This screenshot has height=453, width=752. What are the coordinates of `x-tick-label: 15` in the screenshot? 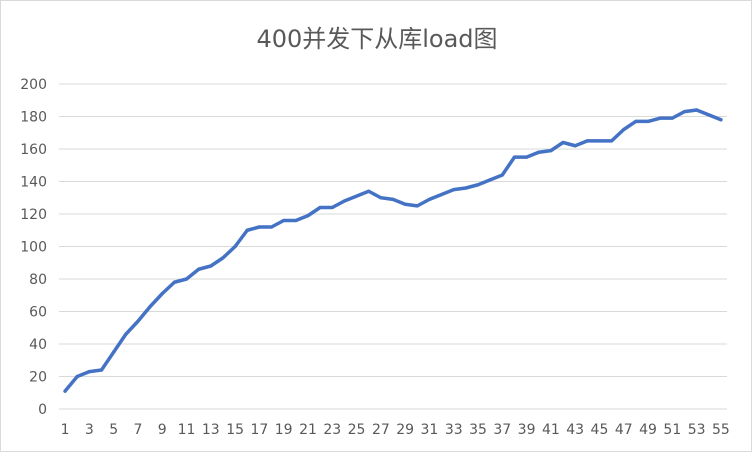 It's located at (235, 430).